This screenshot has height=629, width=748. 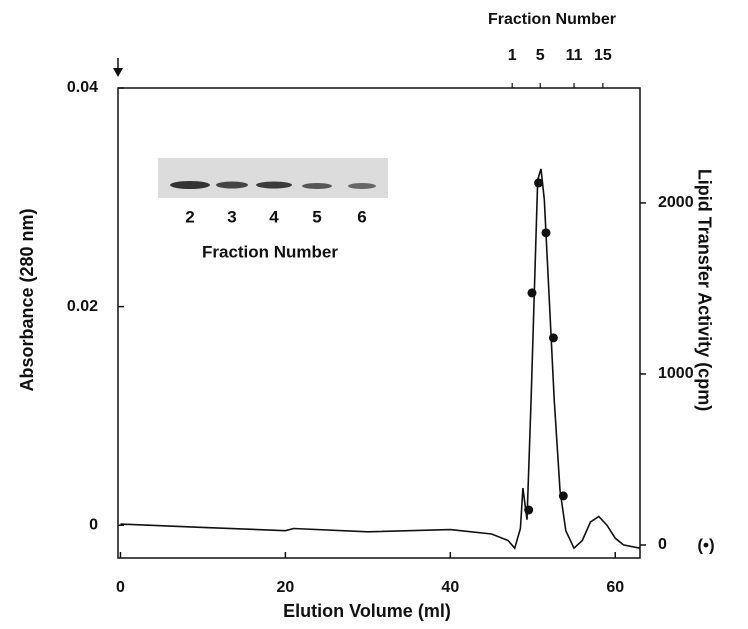 I want to click on x2-tick-label: 5, so click(x=540, y=55).